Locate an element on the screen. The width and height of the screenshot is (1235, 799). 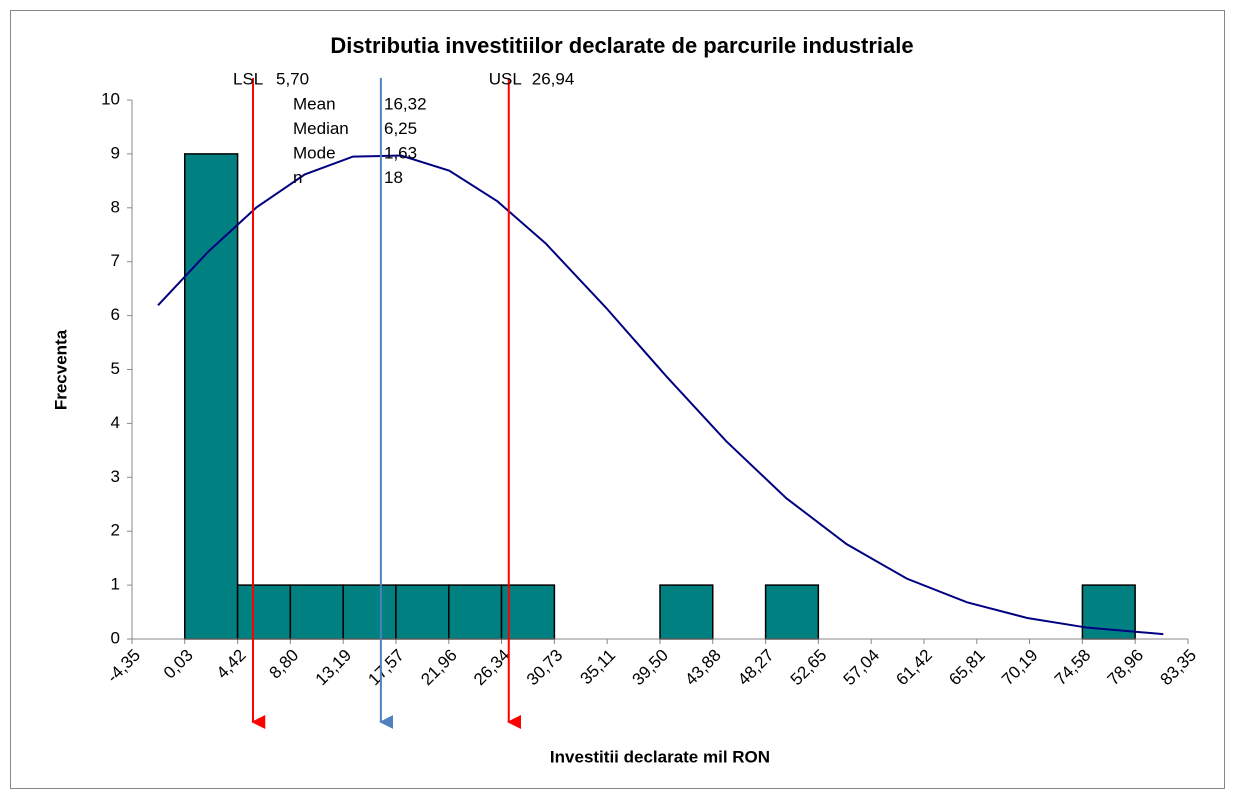
reference-name: USL is located at coordinates (505, 78).